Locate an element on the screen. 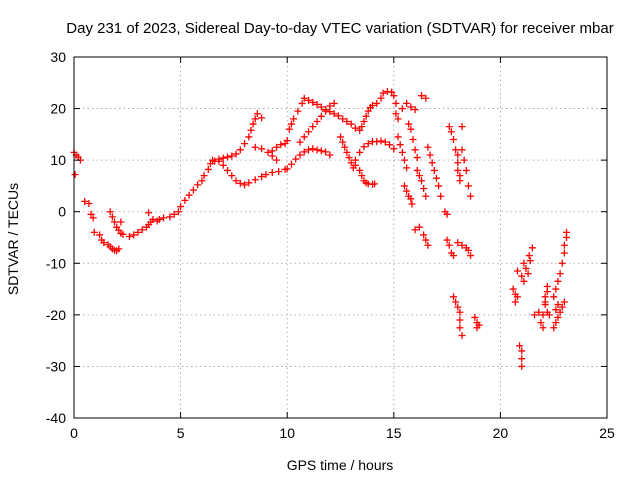  x-tick-label: 0 is located at coordinates (74, 433).